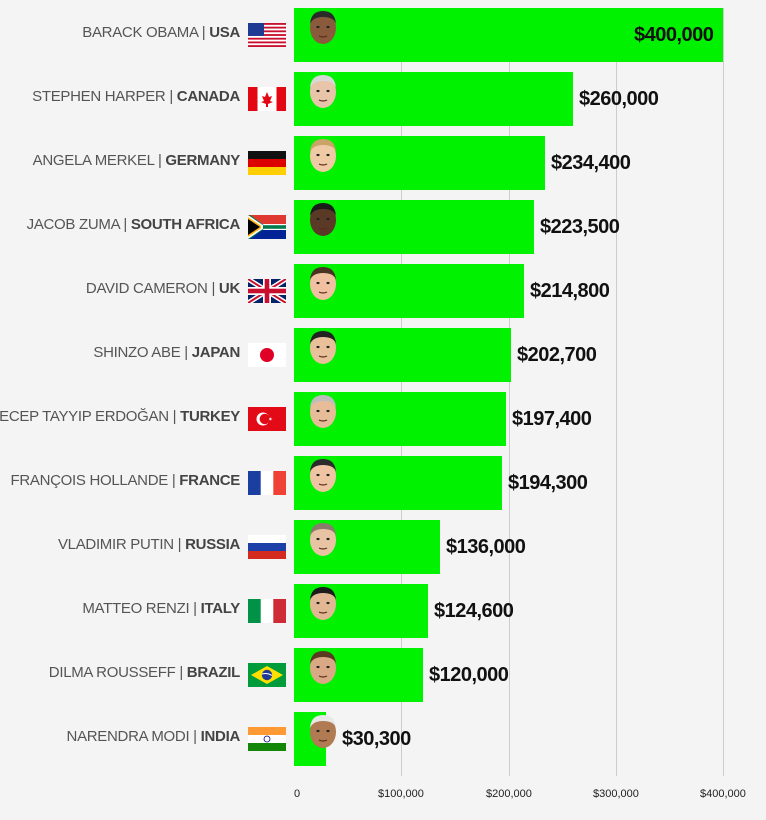 Image resolution: width=766 pixels, height=820 pixels. I want to click on leader-label: MATTEO RENZI | ITALY, so click(161, 609).